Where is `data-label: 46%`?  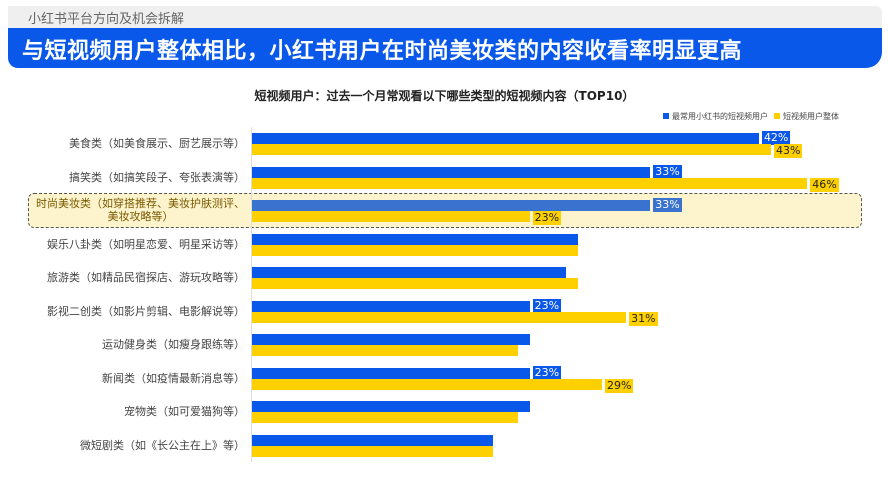 data-label: 46% is located at coordinates (824, 184).